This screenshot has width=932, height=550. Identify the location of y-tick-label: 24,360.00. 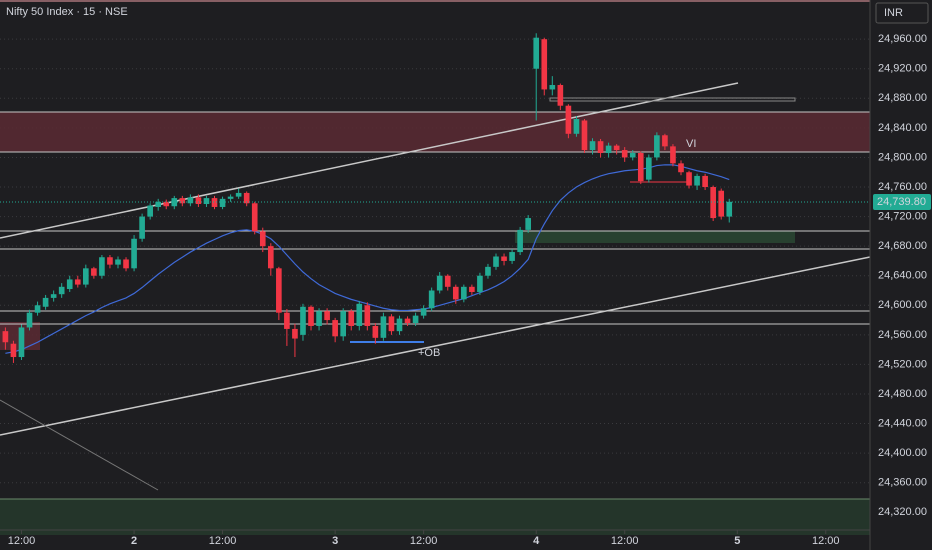
(902, 483).